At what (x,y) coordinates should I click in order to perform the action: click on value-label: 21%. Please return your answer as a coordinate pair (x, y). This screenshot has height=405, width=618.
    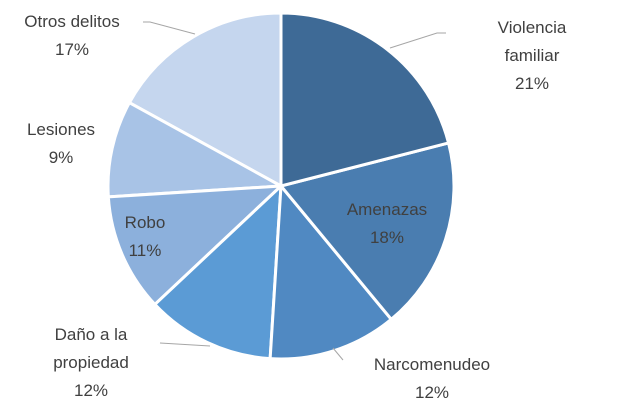
    Looking at the image, I should click on (532, 83).